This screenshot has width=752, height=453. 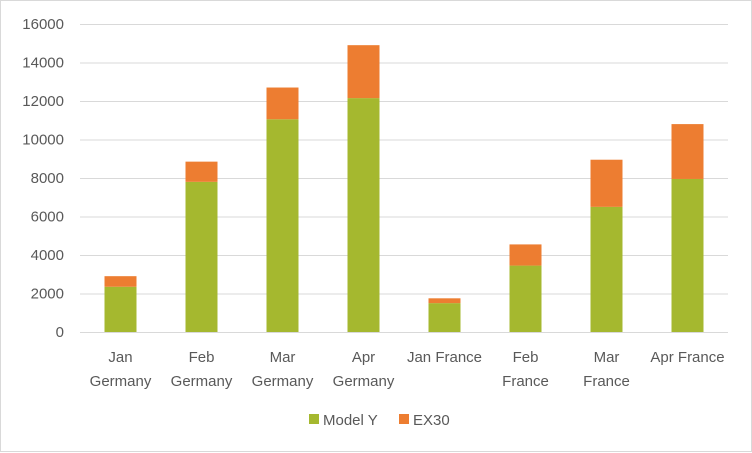 I want to click on legend: Model Y EX30, so click(x=379, y=420).